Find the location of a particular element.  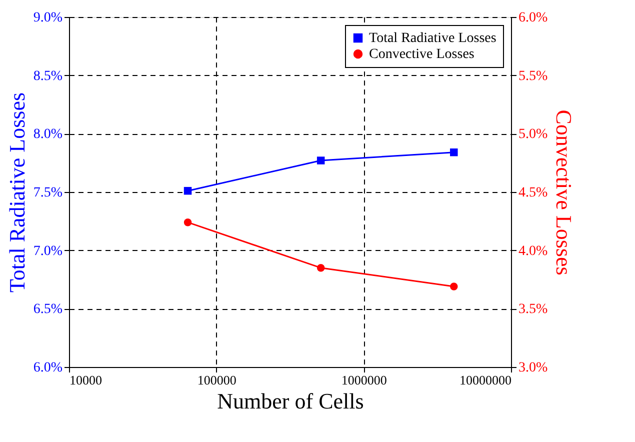

y-tick-label: 8.5% is located at coordinates (48, 76).